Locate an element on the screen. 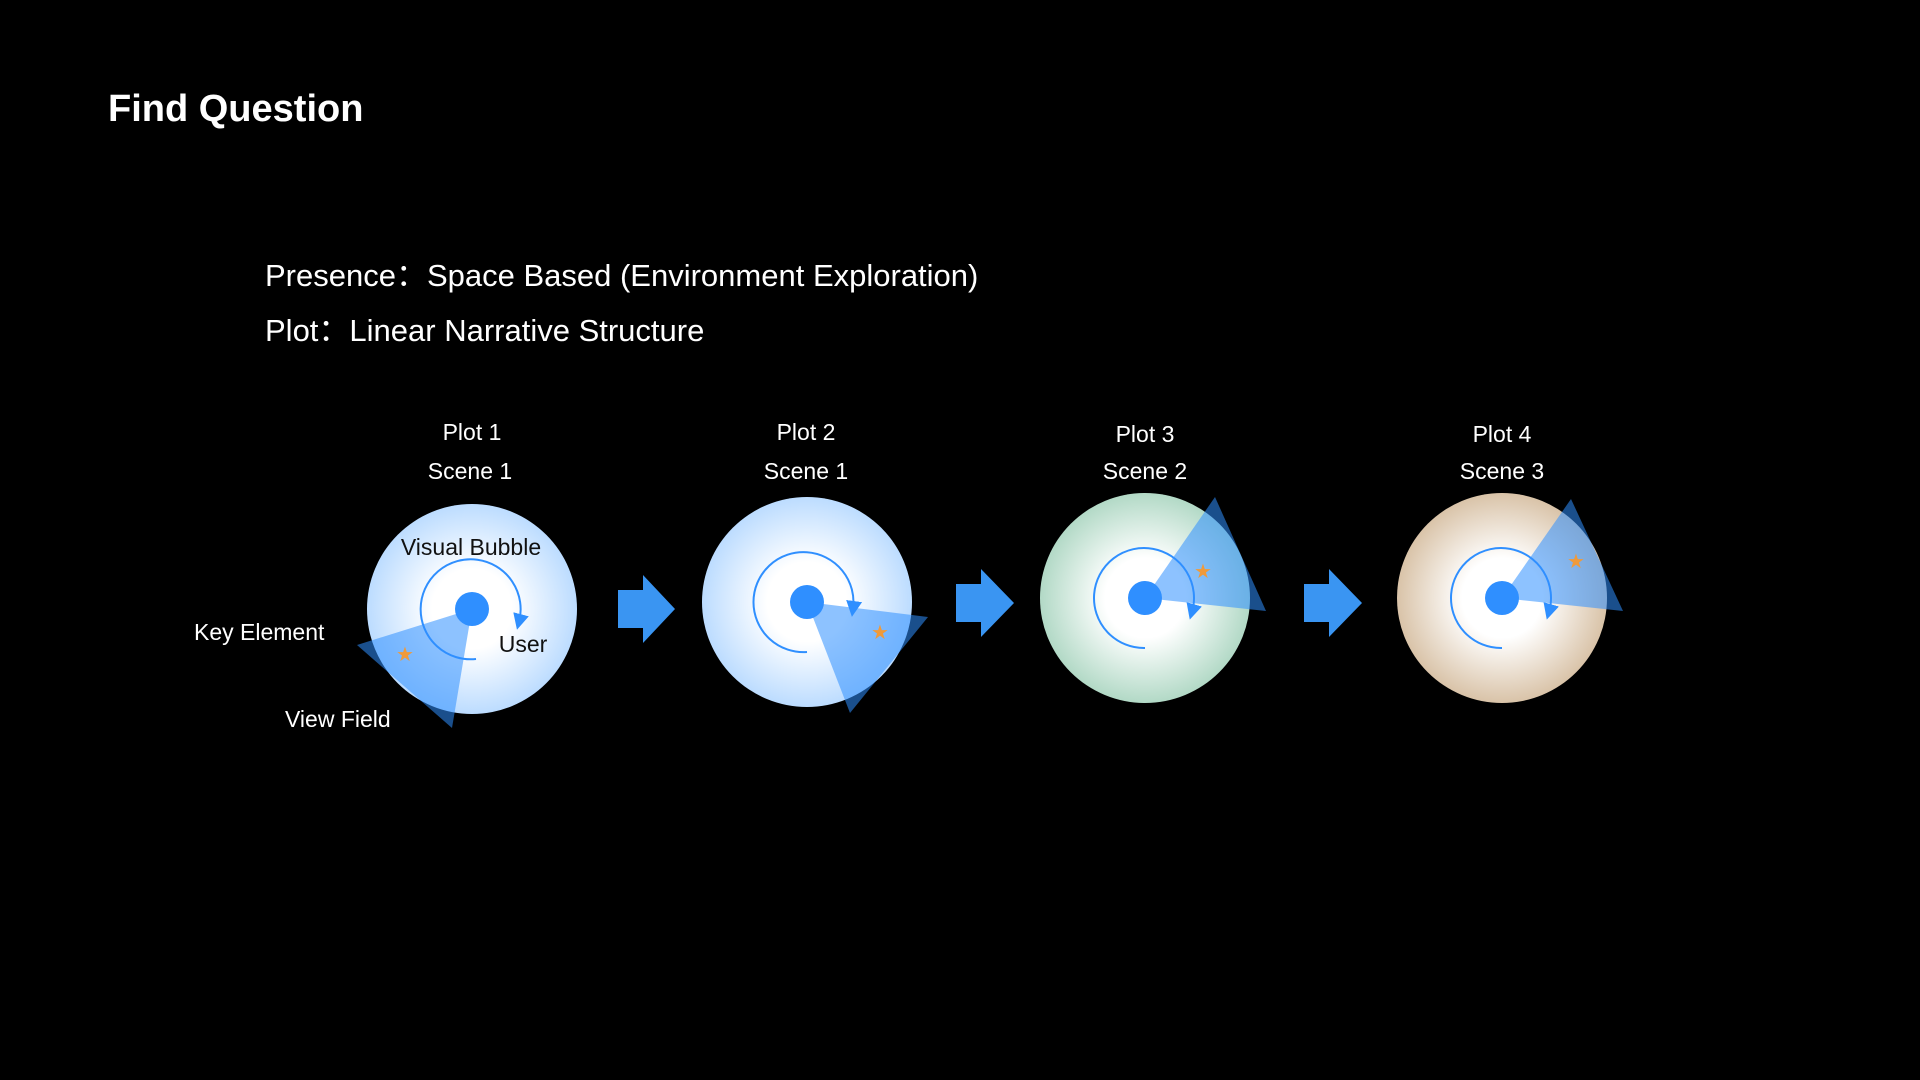  stage-plot-label: Plot 1 is located at coordinates (472, 432).